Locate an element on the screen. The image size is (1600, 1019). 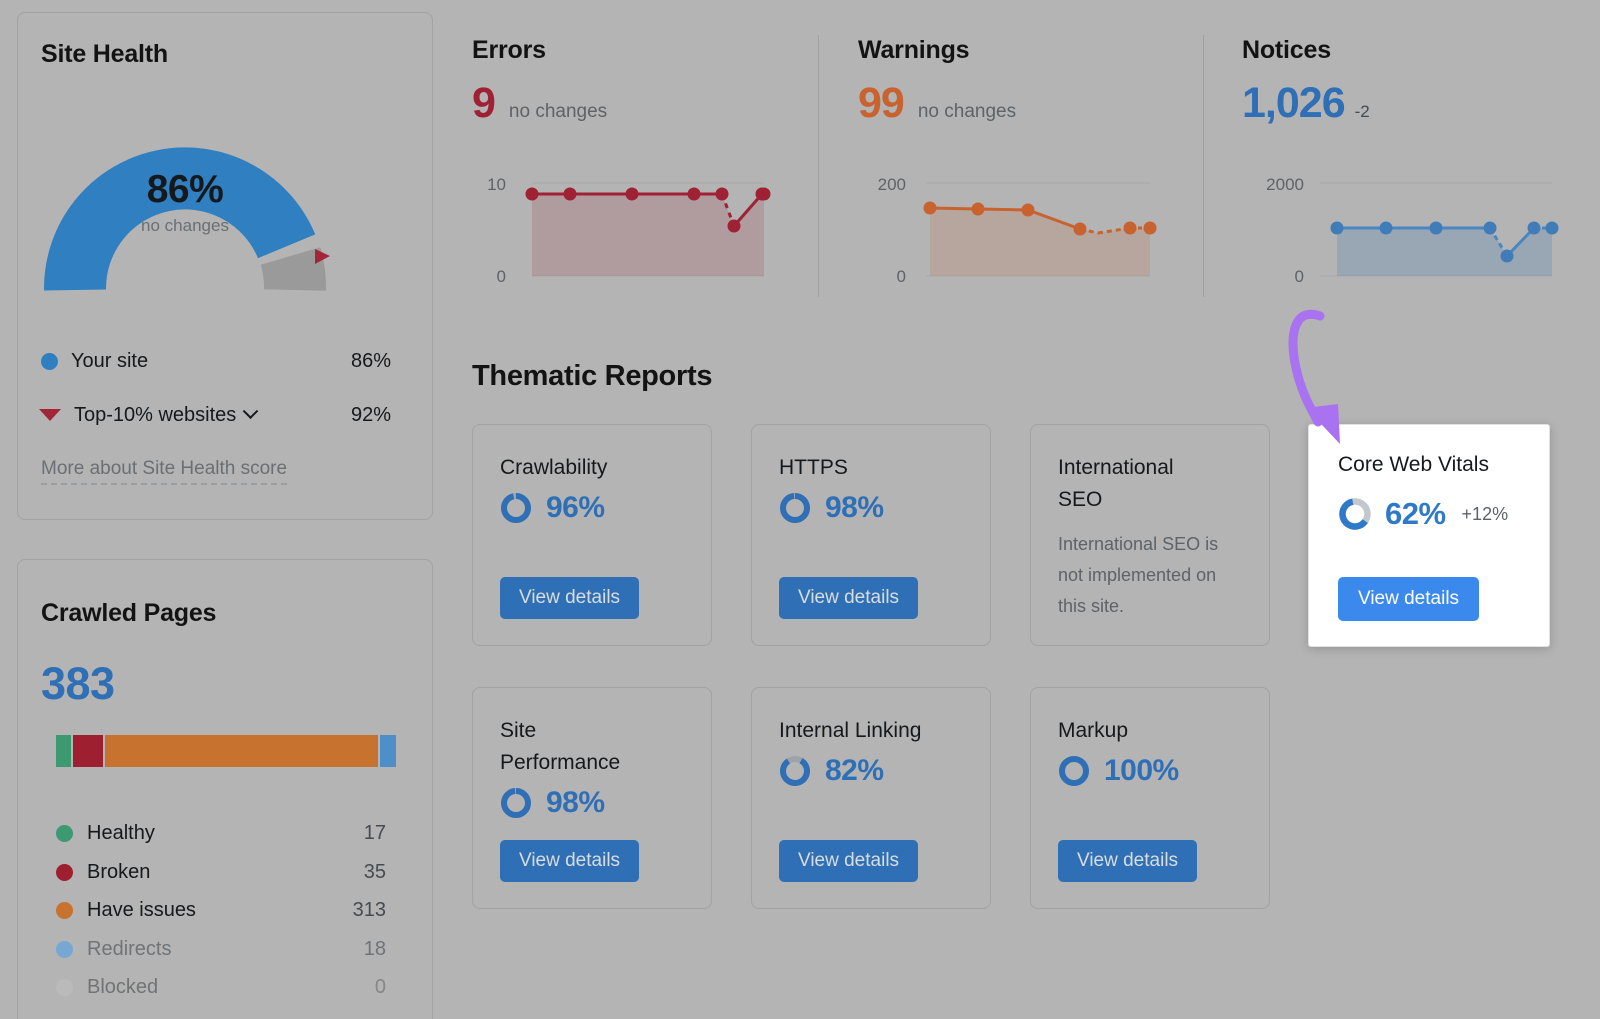
thematic-card-score: 100% is located at coordinates (1118, 771).